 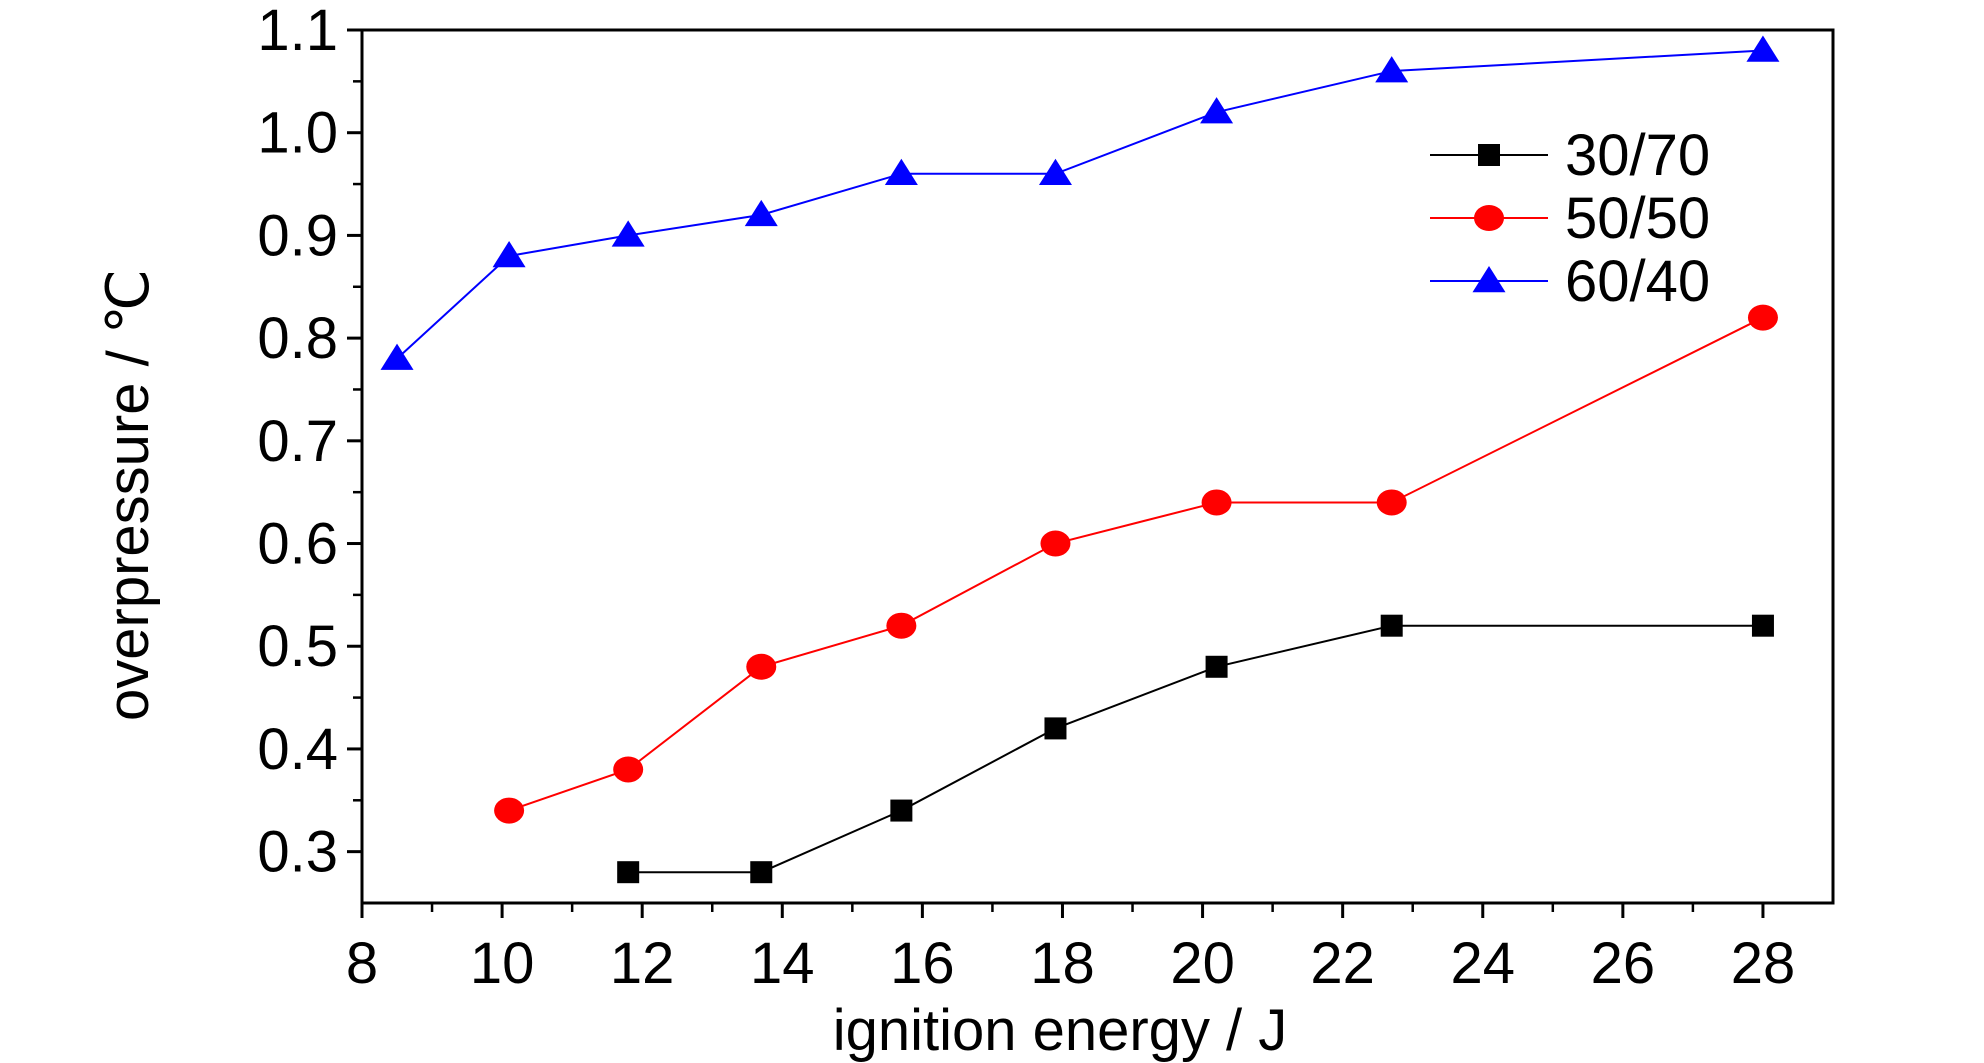 What do you see at coordinates (362, 963) in the screenshot?
I see `x-tick-label: 8` at bounding box center [362, 963].